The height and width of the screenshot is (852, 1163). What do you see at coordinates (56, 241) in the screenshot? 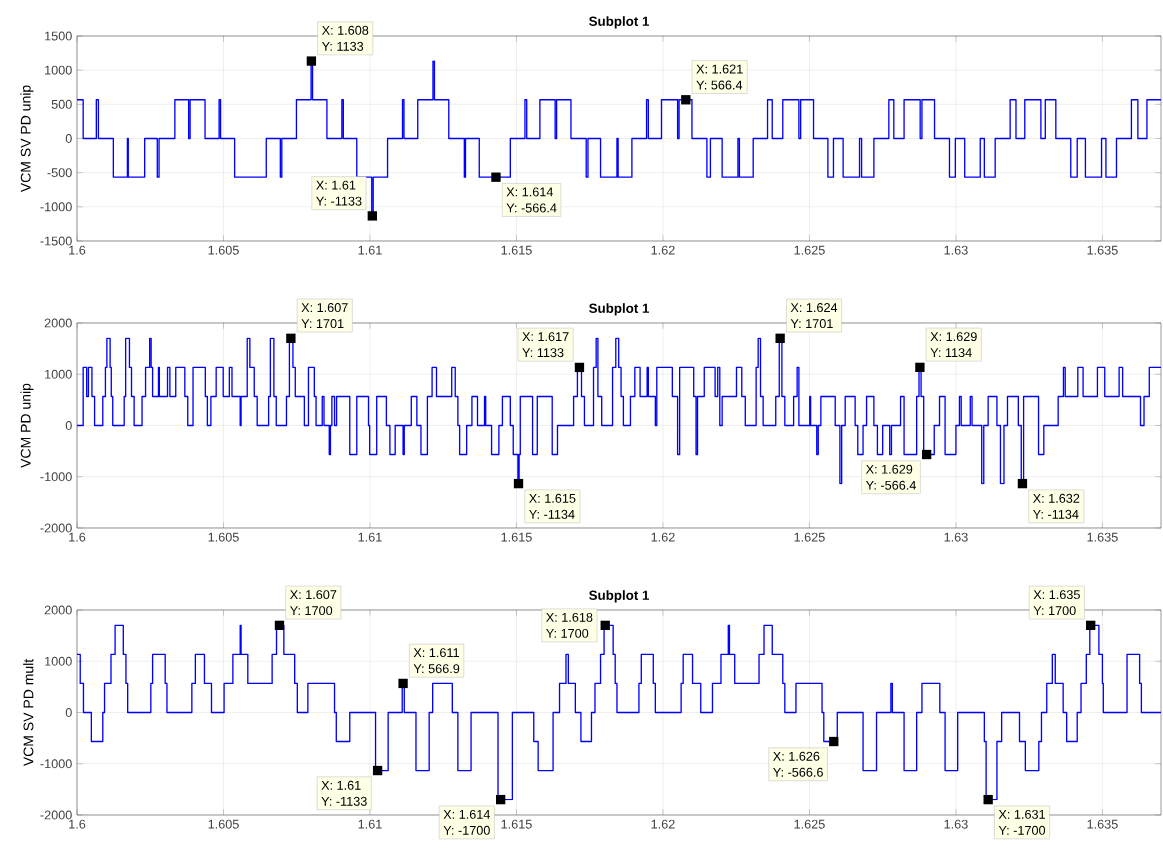
I see `y-tick-label: -1500` at bounding box center [56, 241].